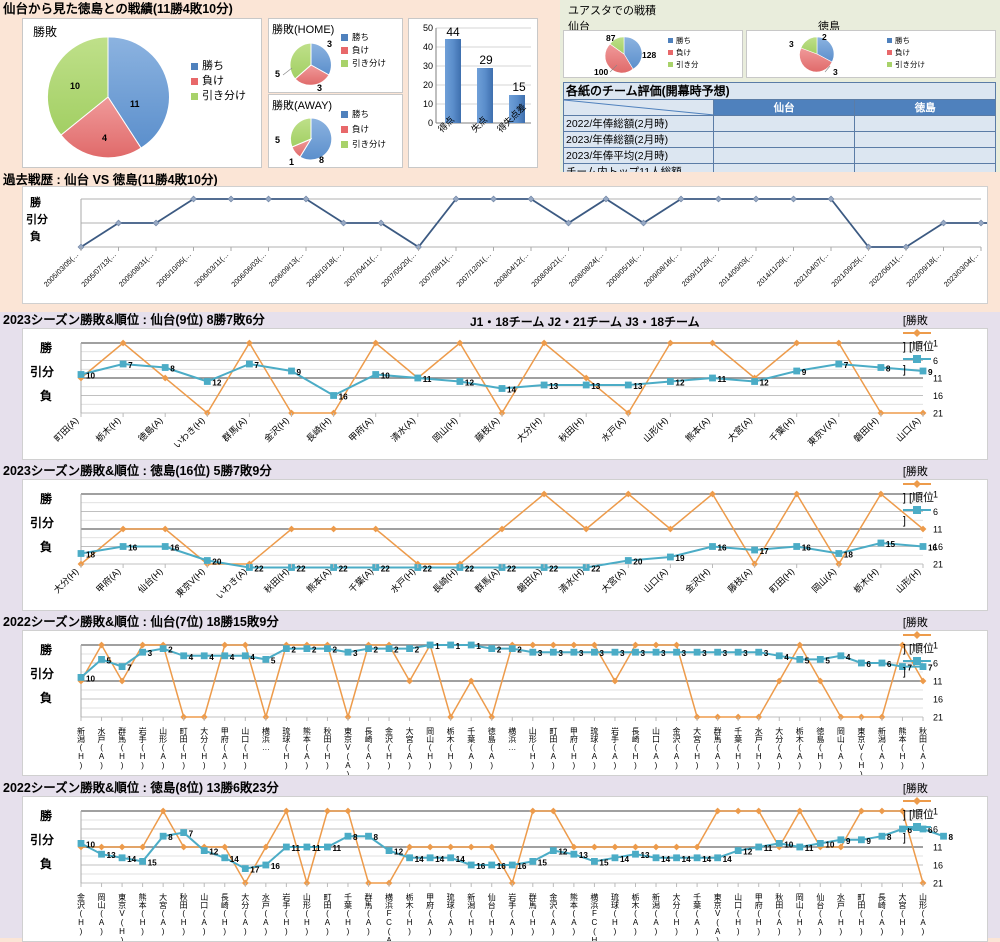 This screenshot has height=942, width=1000. What do you see at coordinates (218, 66) in the screenshot?
I see `legend-item-win: 勝ち` at bounding box center [218, 66].